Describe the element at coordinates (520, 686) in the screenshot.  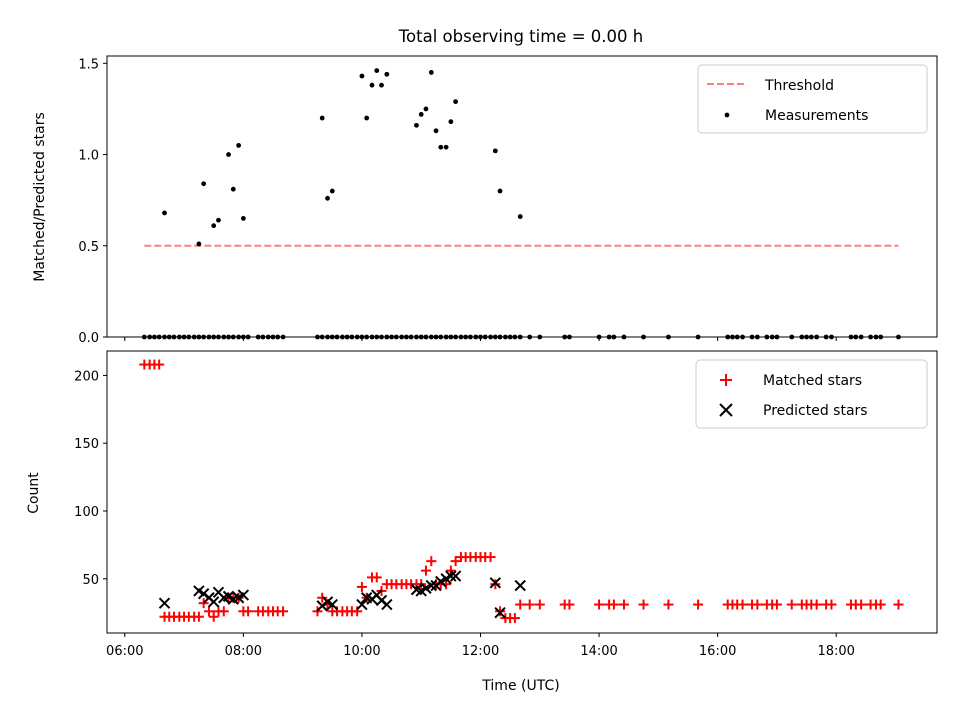
I see `x-axis-label: Time (UTC)` at that location.